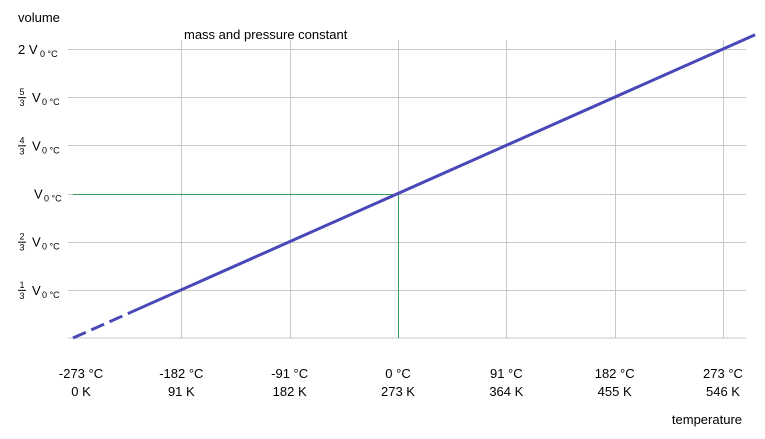 The width and height of the screenshot is (765, 439). What do you see at coordinates (181, 391) in the screenshot?
I see `x-tick-label-kelvin: 91 K` at bounding box center [181, 391].